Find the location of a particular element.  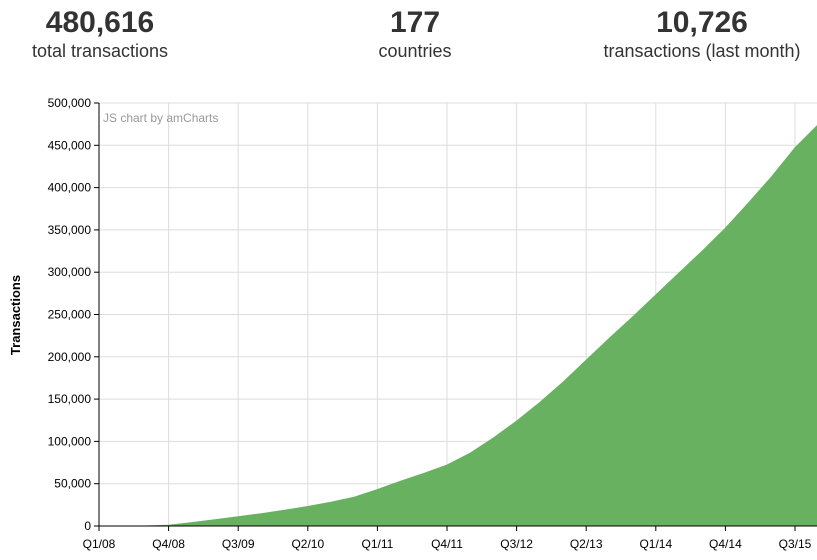

x-tick-label: Q3/15 is located at coordinates (795, 544).